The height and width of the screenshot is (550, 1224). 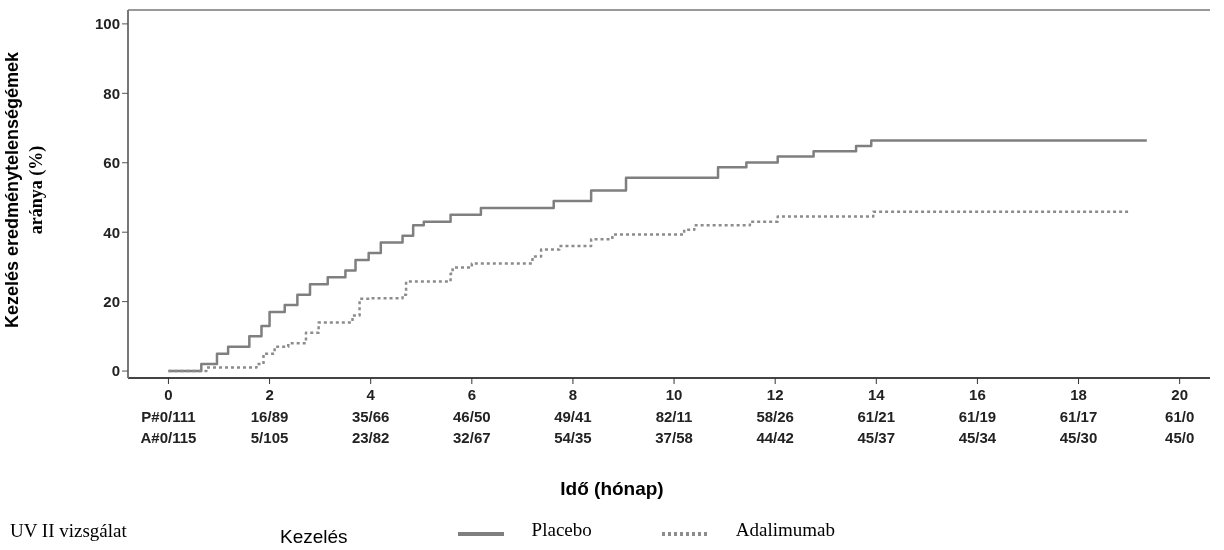 I want to click on x-tick-label: 16, so click(x=977, y=394).